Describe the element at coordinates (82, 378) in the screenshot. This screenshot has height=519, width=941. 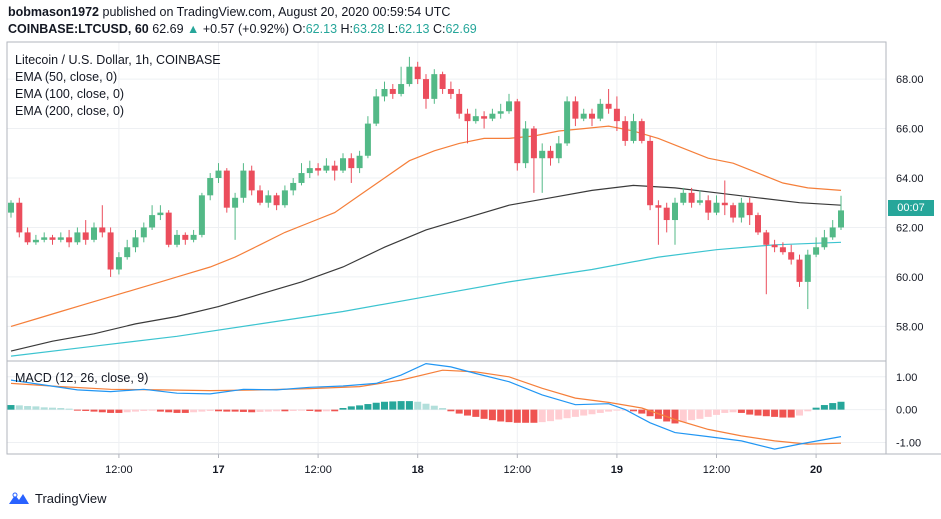
I see `macd-legend: MACD (12, 26, close, 9)` at that location.